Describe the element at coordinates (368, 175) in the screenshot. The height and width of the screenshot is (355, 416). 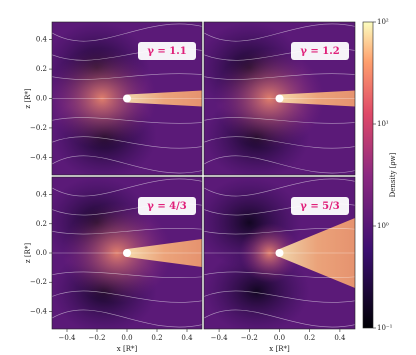
I see `colorbar` at that location.